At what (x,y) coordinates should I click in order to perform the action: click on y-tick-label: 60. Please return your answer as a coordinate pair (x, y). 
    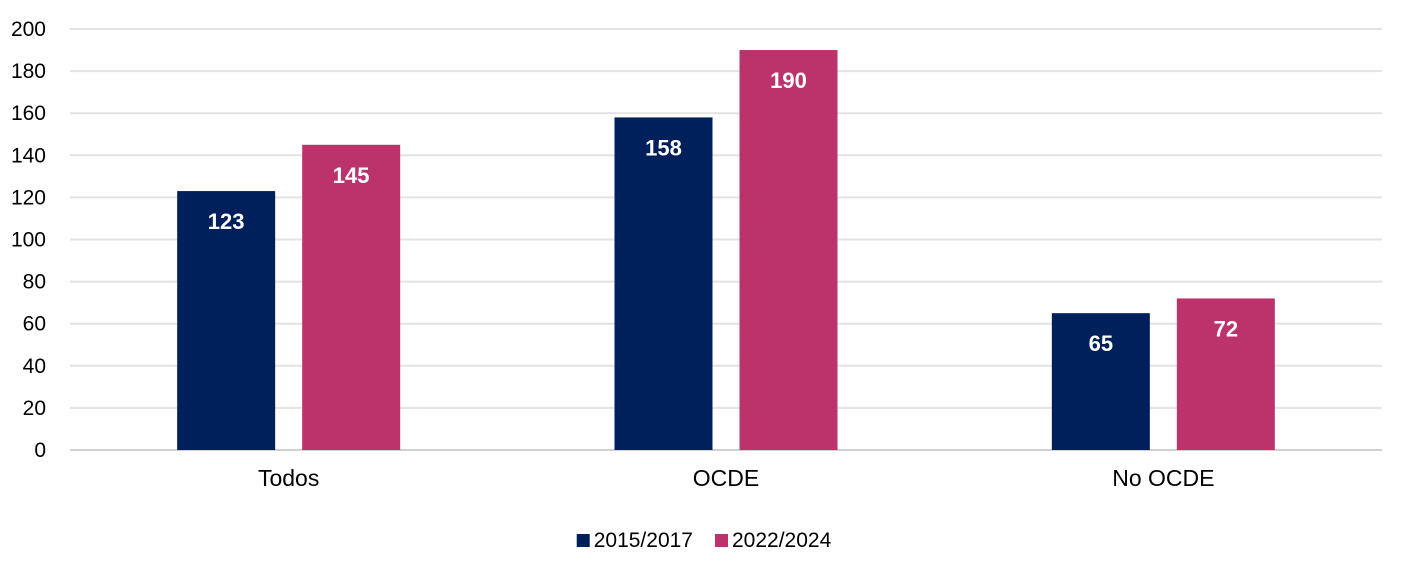
    Looking at the image, I should click on (34, 324).